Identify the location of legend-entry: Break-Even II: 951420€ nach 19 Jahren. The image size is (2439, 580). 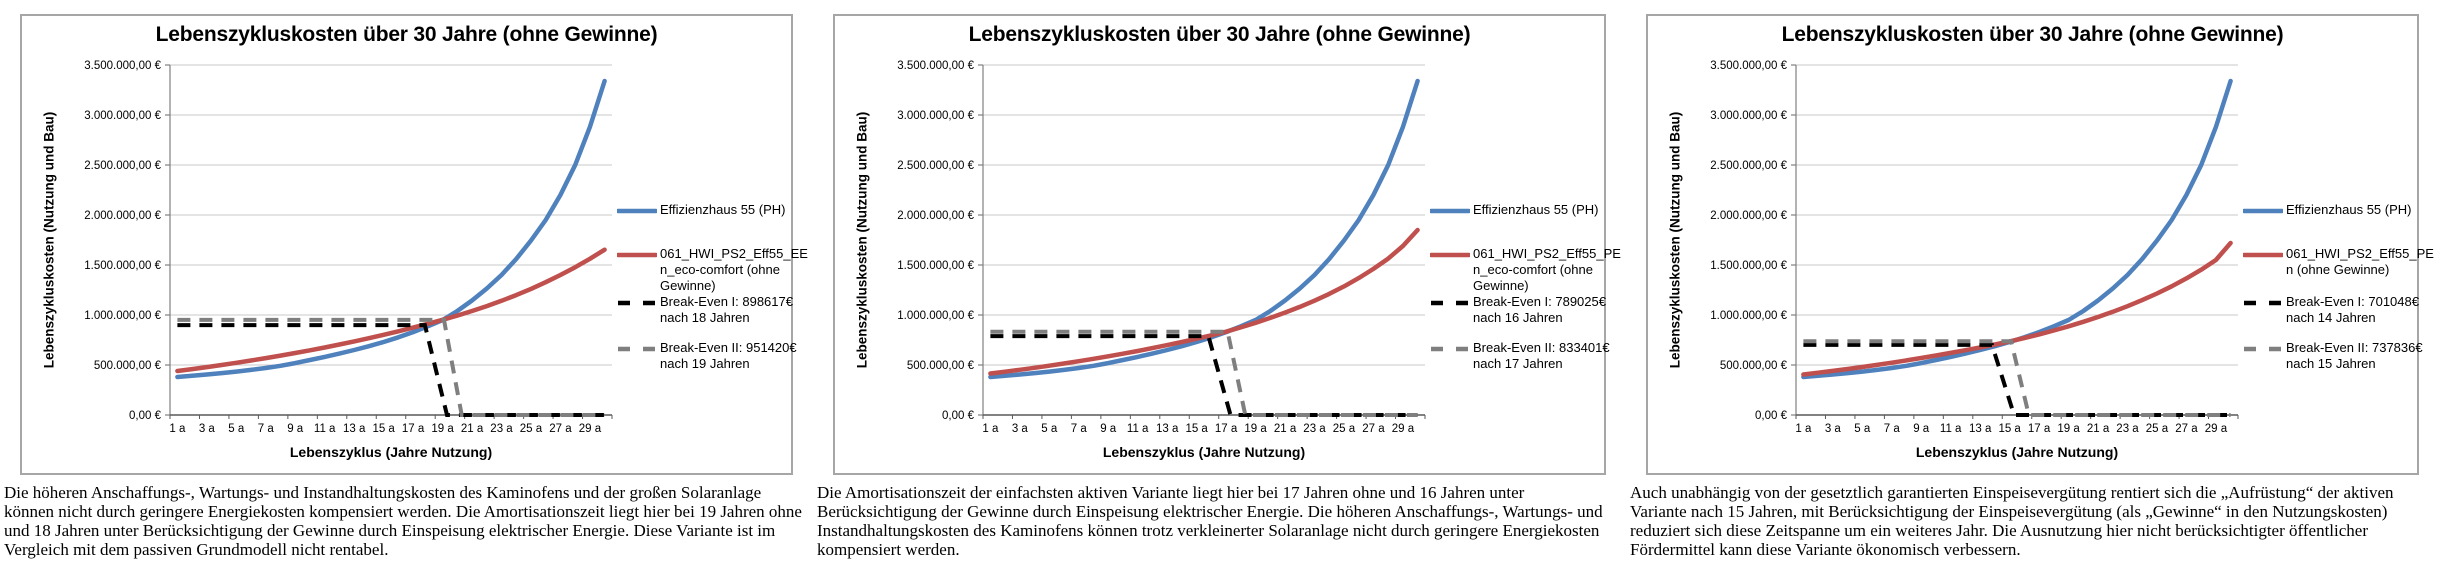
(707, 356).